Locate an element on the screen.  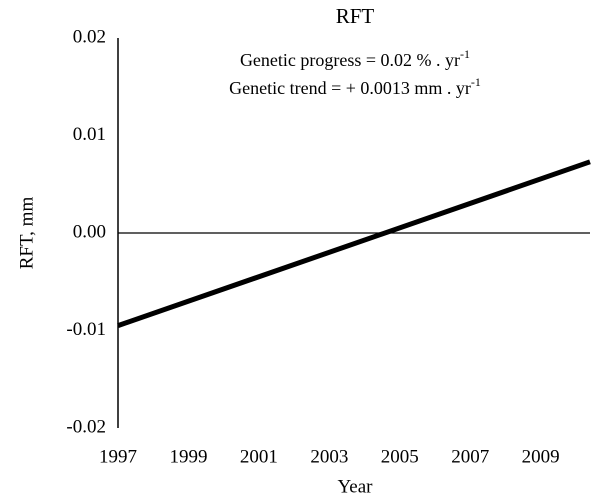
y-tick-label: 0.00 is located at coordinates (89, 231).